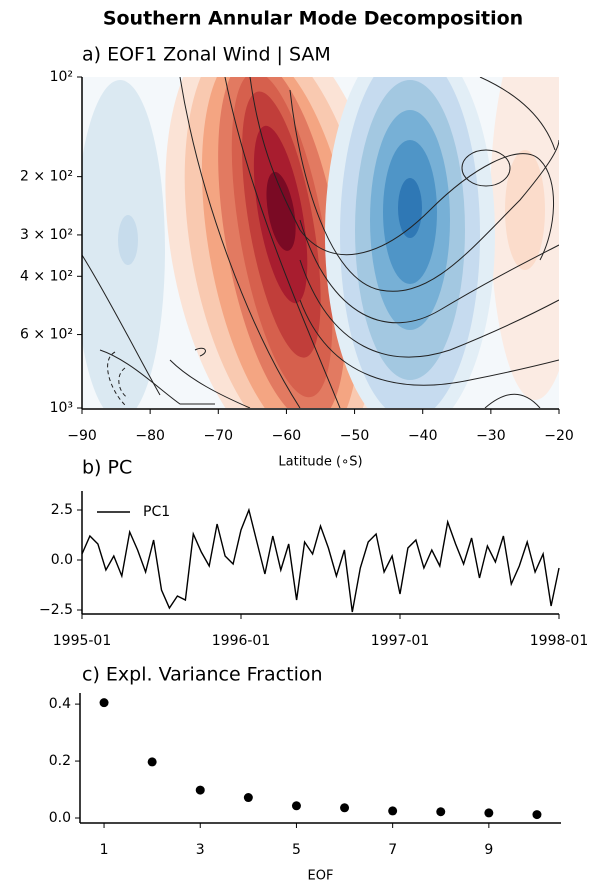 The height and width of the screenshot is (883, 594). What do you see at coordinates (313, 19) in the screenshot?
I see `figure-title: Southern Annular Mode Decomposition` at bounding box center [313, 19].